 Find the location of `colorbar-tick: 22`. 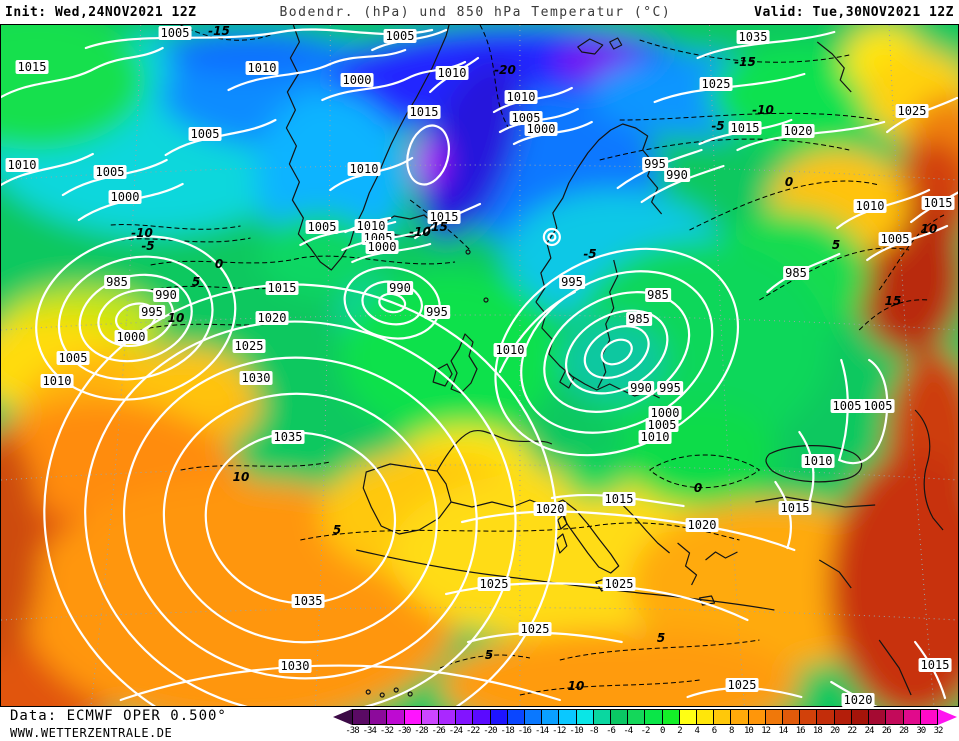

colorbar-tick: 22 is located at coordinates (852, 731).